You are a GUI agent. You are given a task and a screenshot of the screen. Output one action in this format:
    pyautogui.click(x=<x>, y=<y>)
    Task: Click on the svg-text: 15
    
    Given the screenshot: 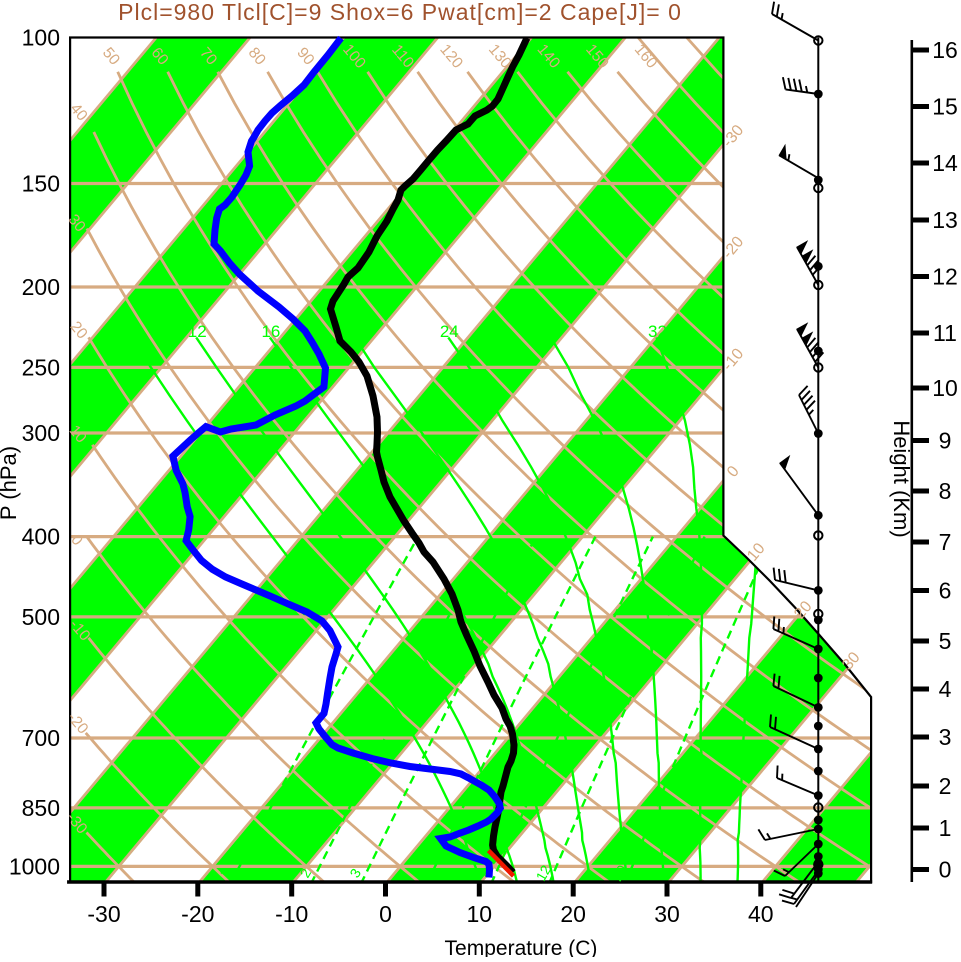 What is the action you would take?
    pyautogui.click(x=945, y=107)
    